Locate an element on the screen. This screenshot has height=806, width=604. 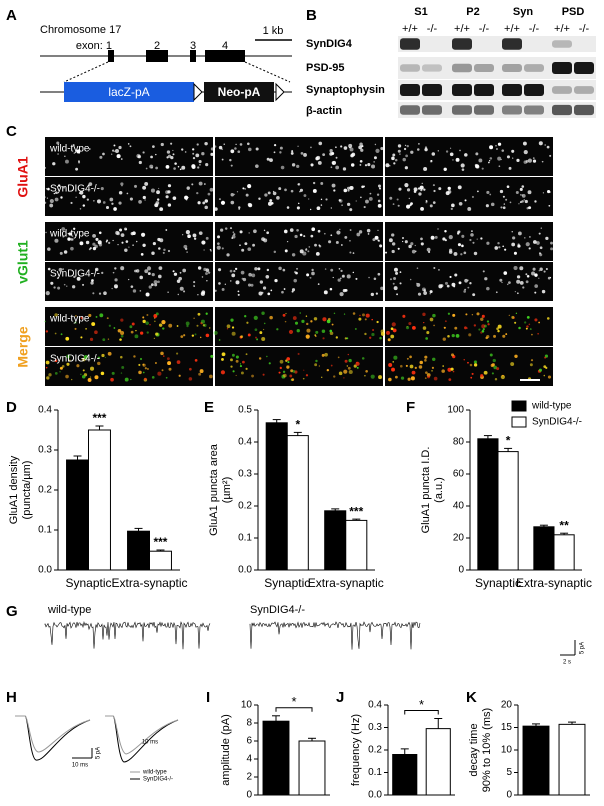
cassette-label: lacZ-pA is located at coordinates (128, 92).